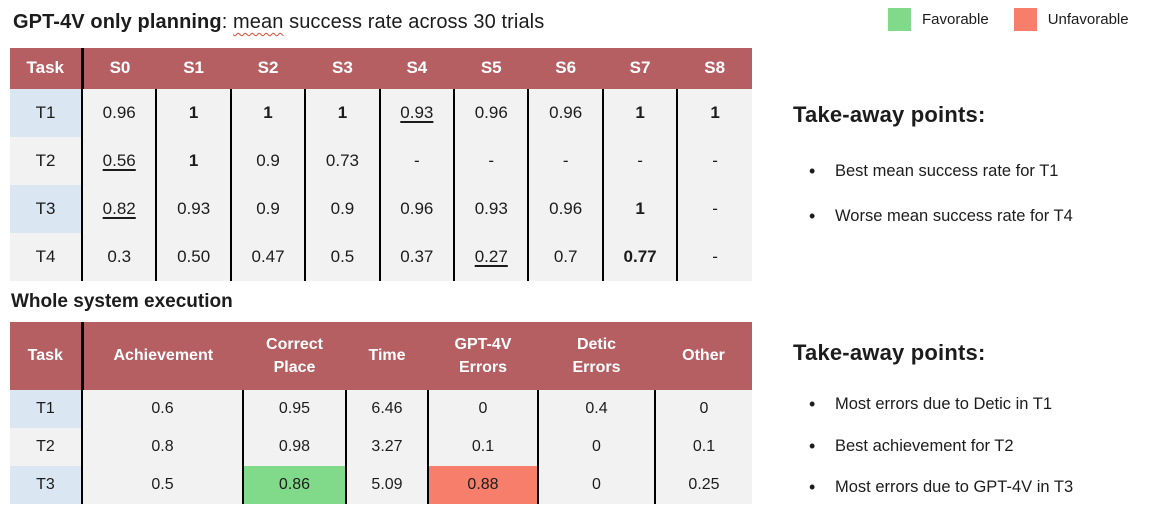 The width and height of the screenshot is (1173, 513). I want to click on column-header: Task, so click(47, 68).